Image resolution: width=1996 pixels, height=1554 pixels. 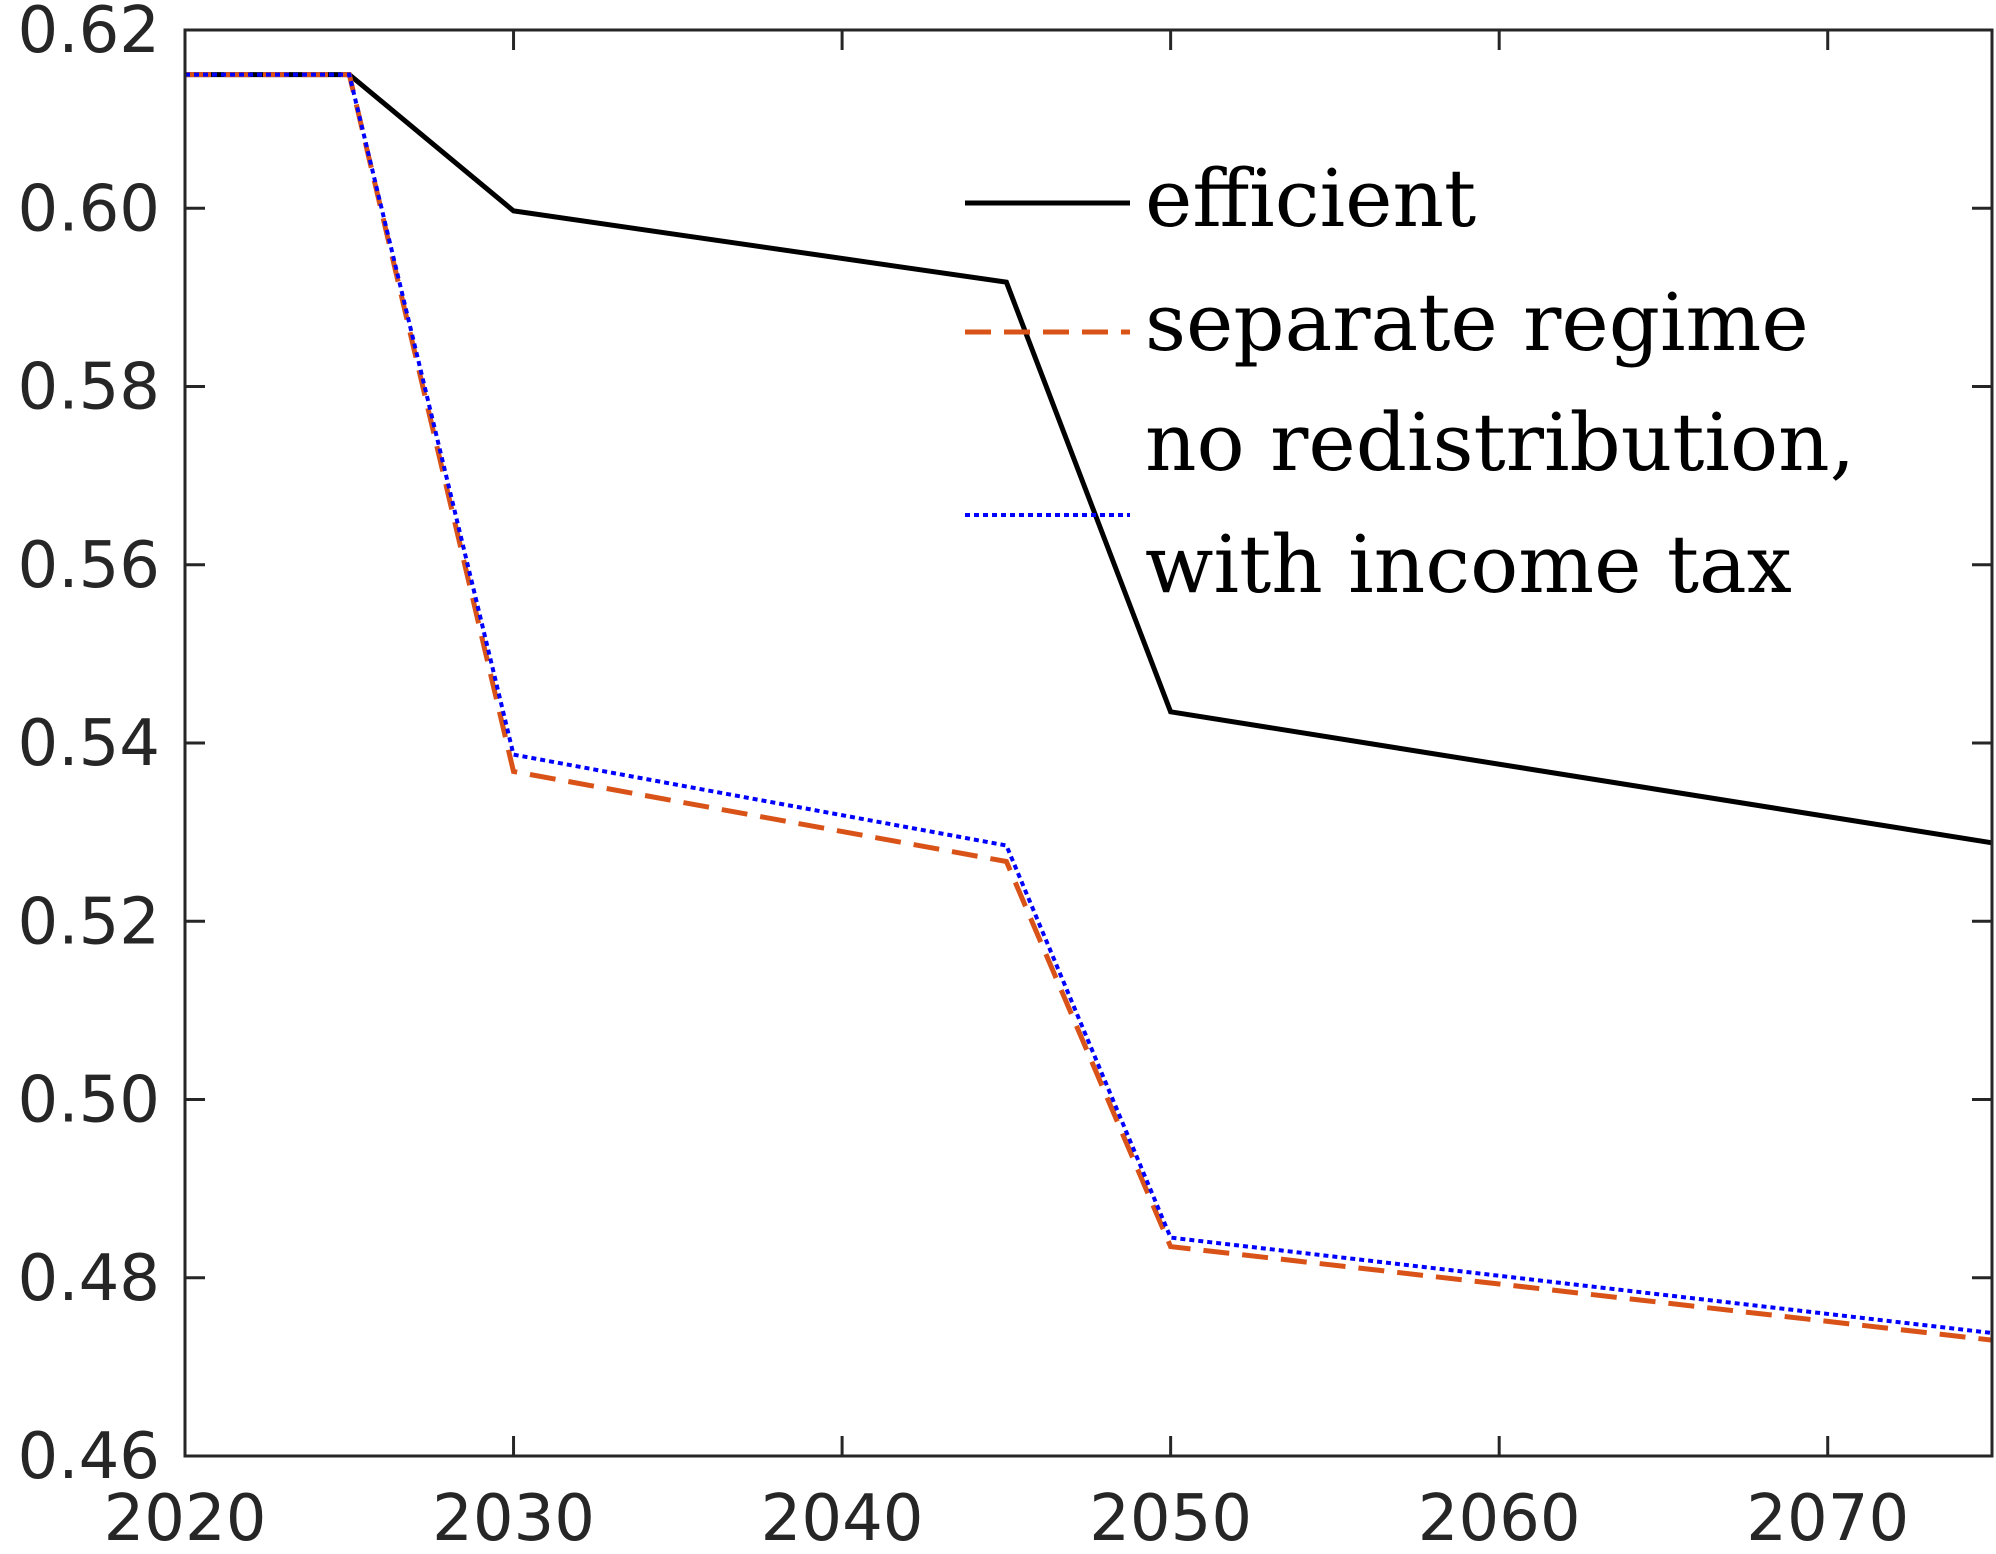 What do you see at coordinates (1310, 198) in the screenshot?
I see `legend-label: efficient` at bounding box center [1310, 198].